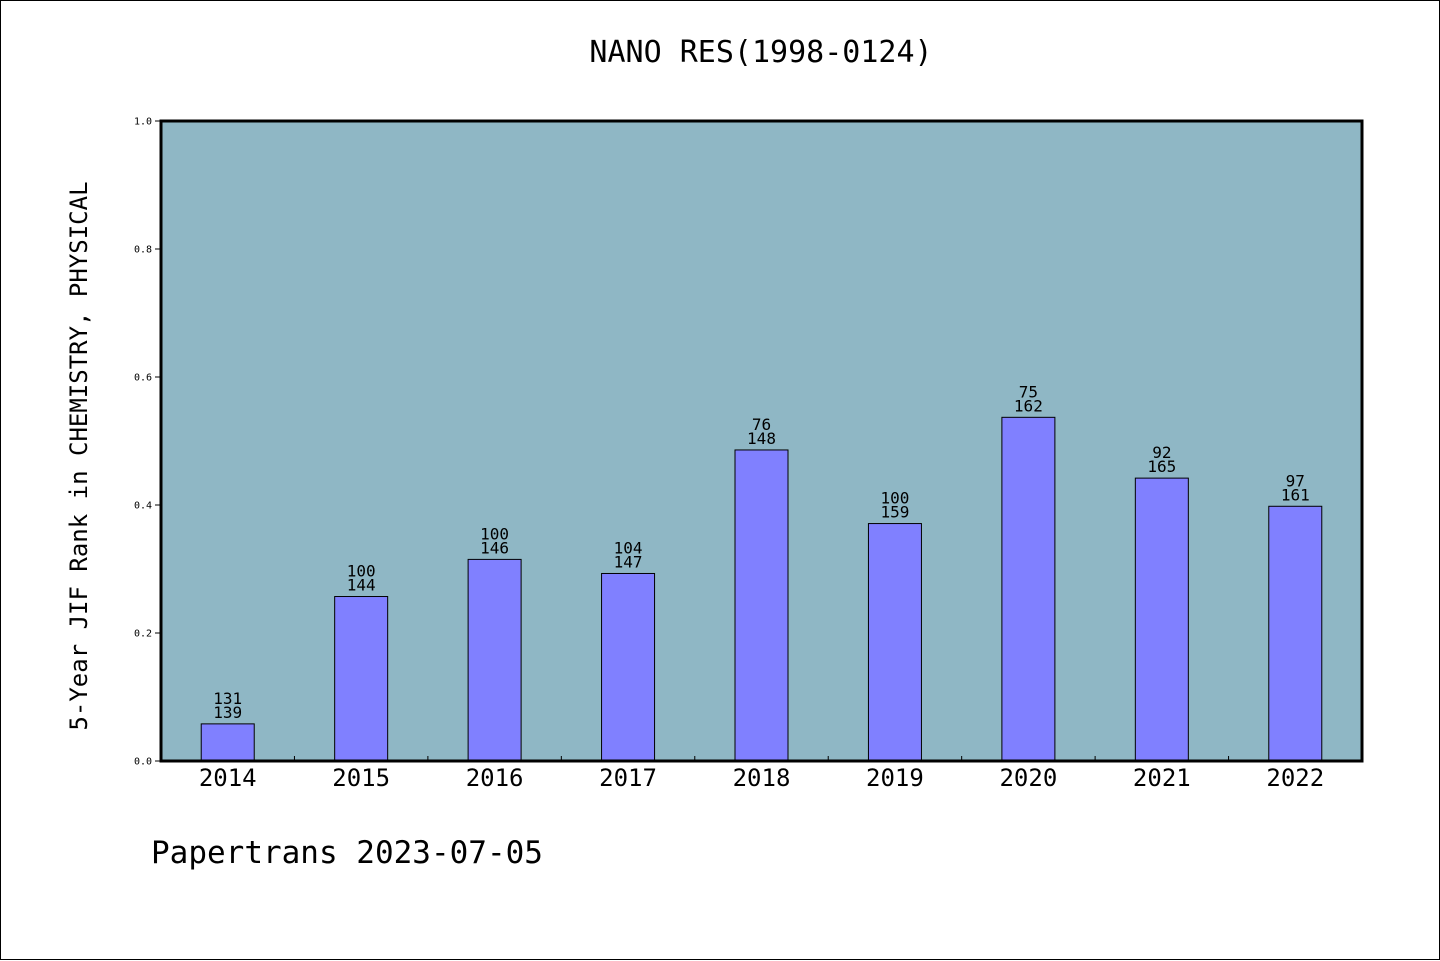 This screenshot has width=1440, height=961. I want to click on x-tick-label: 2016, so click(495, 778).